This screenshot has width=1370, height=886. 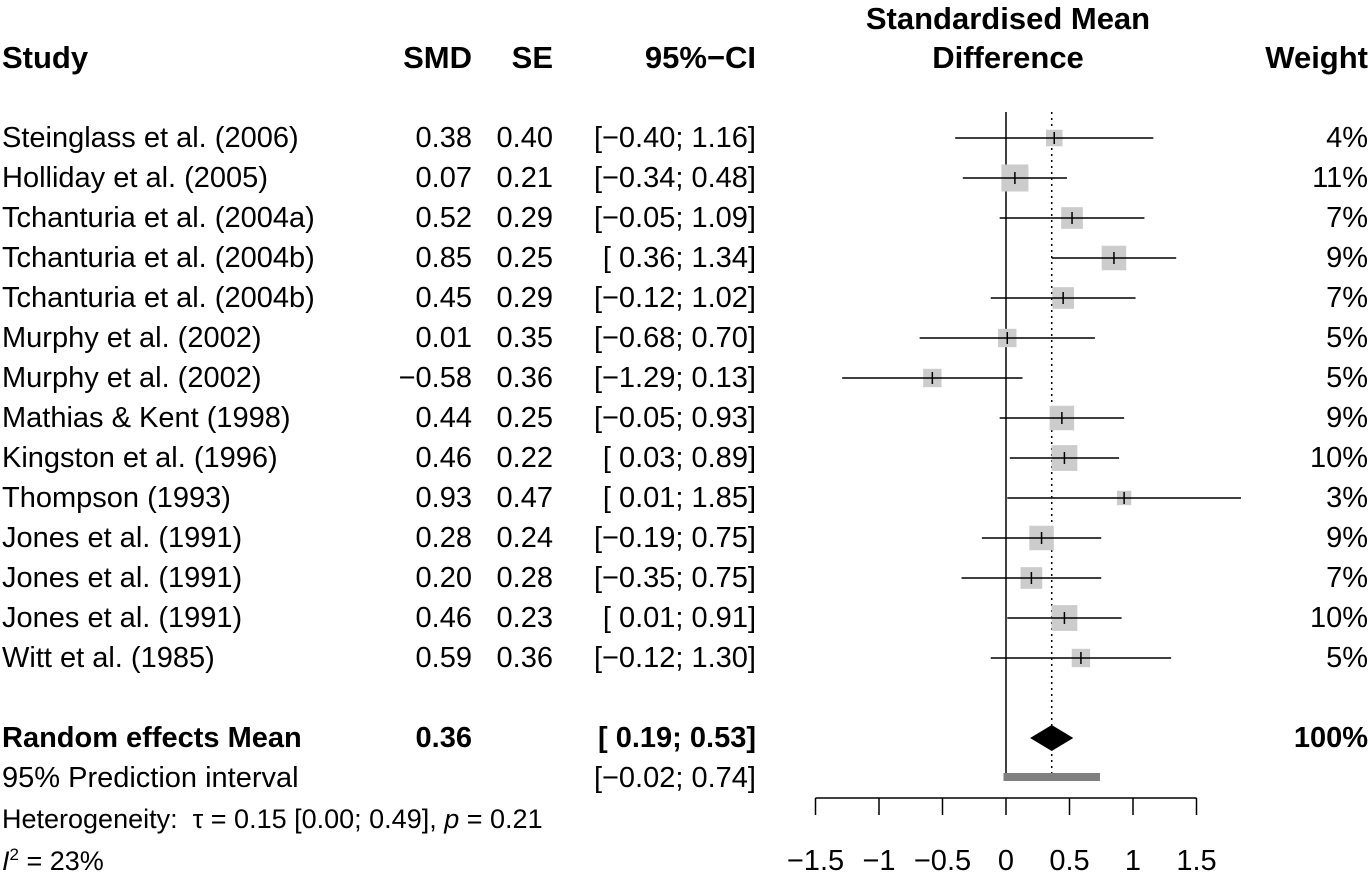 I want to click on study-smd: 0.28, so click(x=443, y=538).